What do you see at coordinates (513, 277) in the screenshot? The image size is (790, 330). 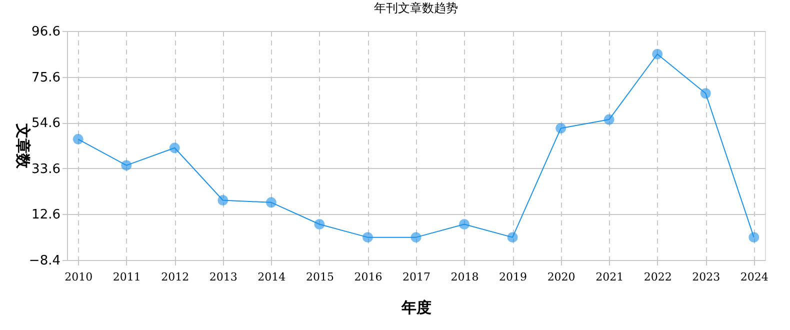 I see `x-tick-label: 2019` at bounding box center [513, 277].